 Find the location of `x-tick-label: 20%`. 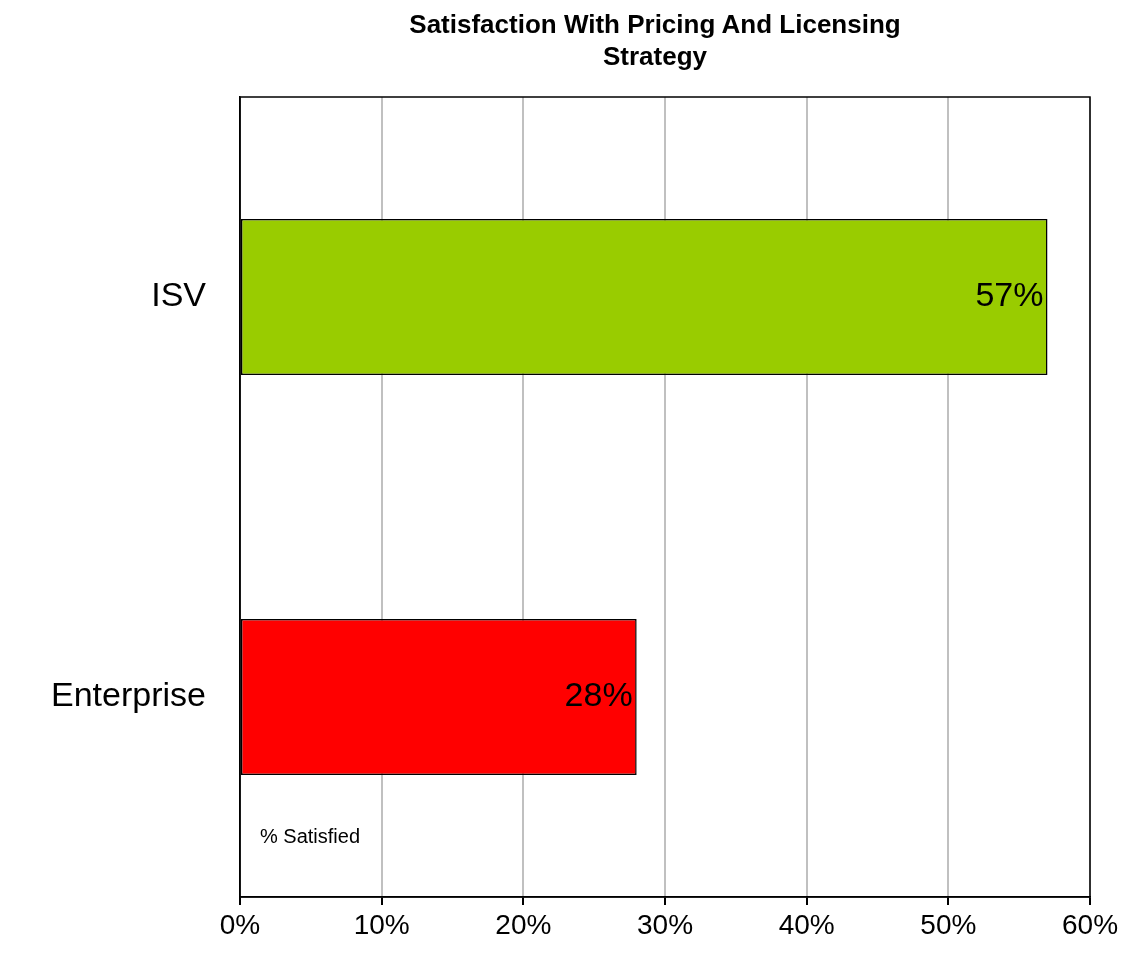

x-tick-label: 20% is located at coordinates (523, 924).